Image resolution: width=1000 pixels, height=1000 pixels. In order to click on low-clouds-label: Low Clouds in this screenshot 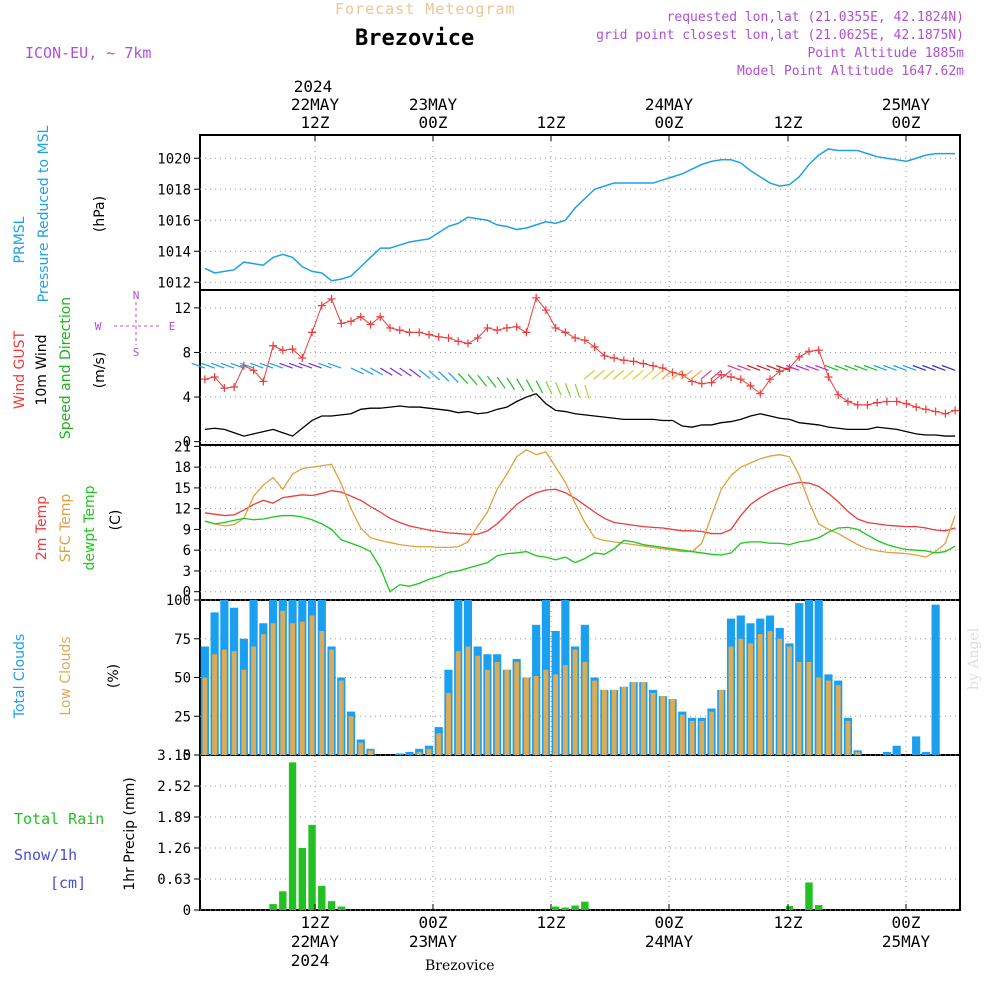, I will do `click(66, 675)`.